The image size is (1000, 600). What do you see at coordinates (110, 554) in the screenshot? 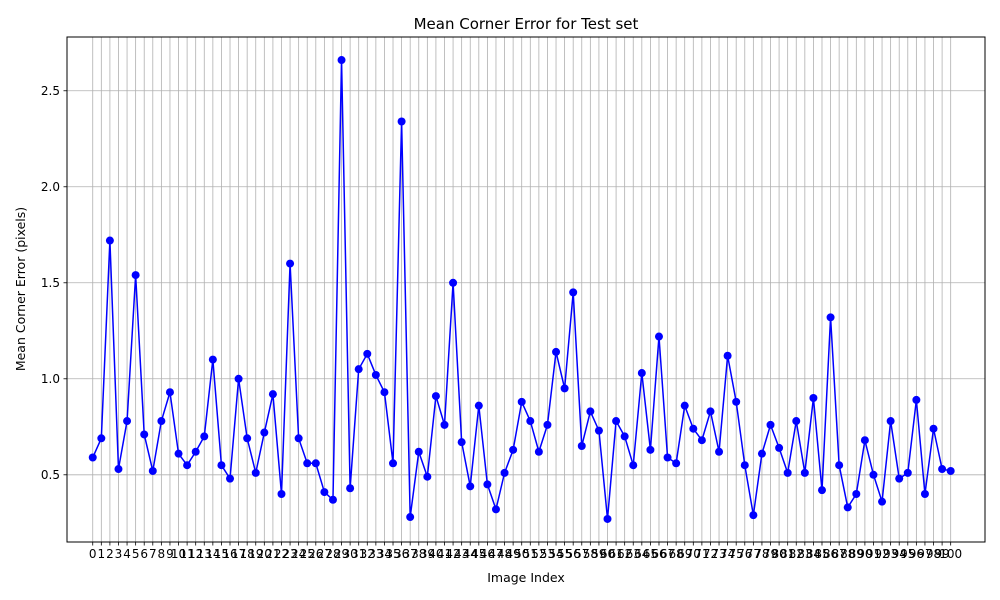
I see `x-tick-label: 2` at bounding box center [110, 554].